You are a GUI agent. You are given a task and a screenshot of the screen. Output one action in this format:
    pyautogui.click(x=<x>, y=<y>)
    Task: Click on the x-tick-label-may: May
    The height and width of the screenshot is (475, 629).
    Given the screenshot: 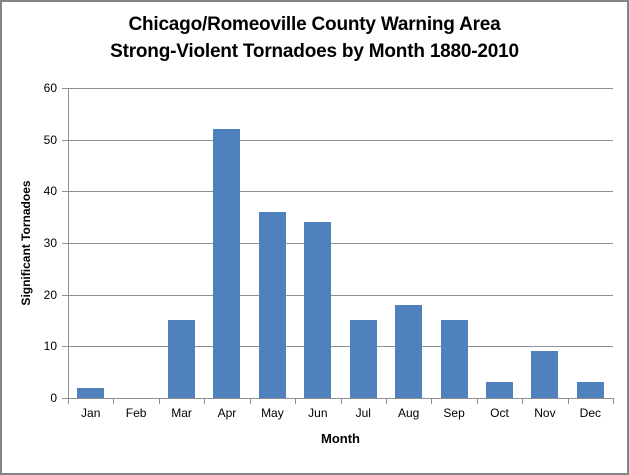 What is the action you would take?
    pyautogui.click(x=272, y=413)
    